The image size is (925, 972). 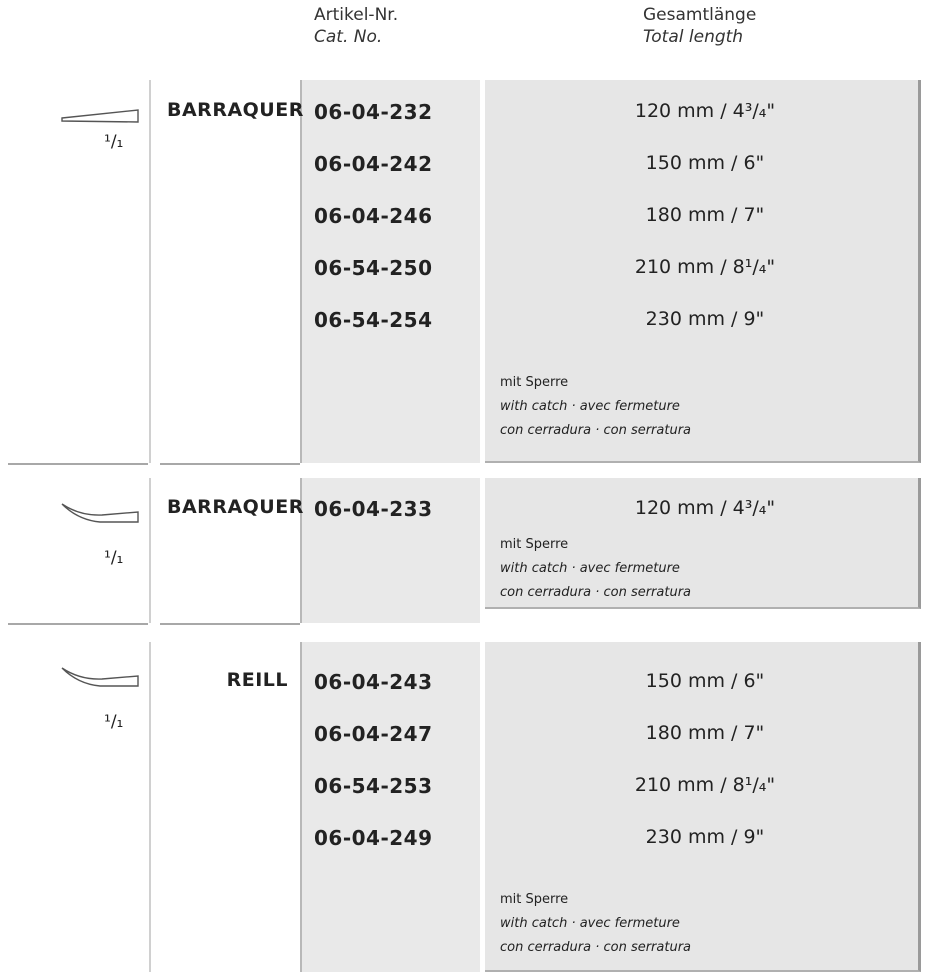 I want to click on header-text: Gesamtlänge, so click(x=700, y=15).